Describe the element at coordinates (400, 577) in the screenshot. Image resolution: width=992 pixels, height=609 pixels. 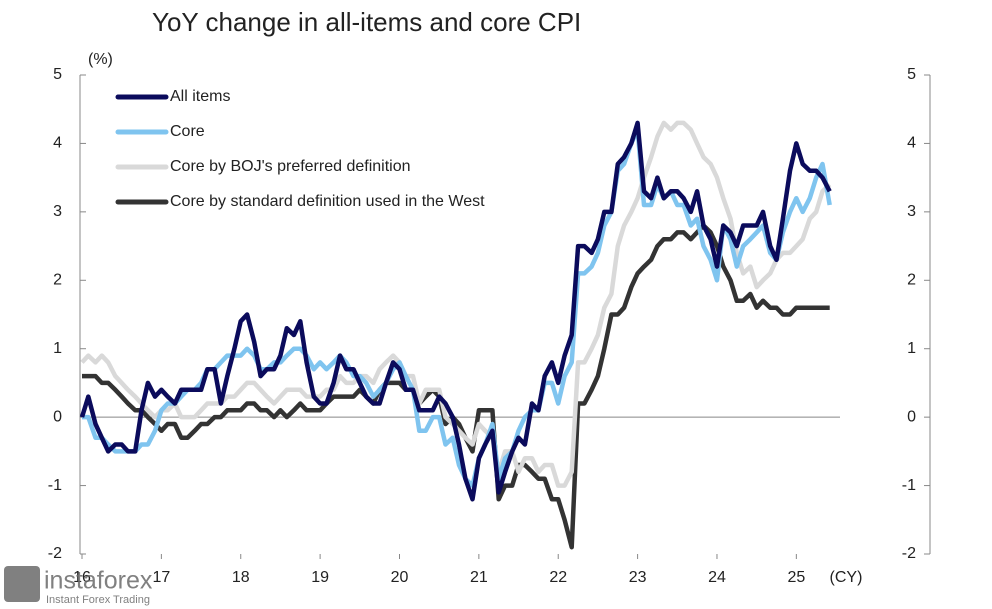
I see `x-tick-label: 20` at that location.